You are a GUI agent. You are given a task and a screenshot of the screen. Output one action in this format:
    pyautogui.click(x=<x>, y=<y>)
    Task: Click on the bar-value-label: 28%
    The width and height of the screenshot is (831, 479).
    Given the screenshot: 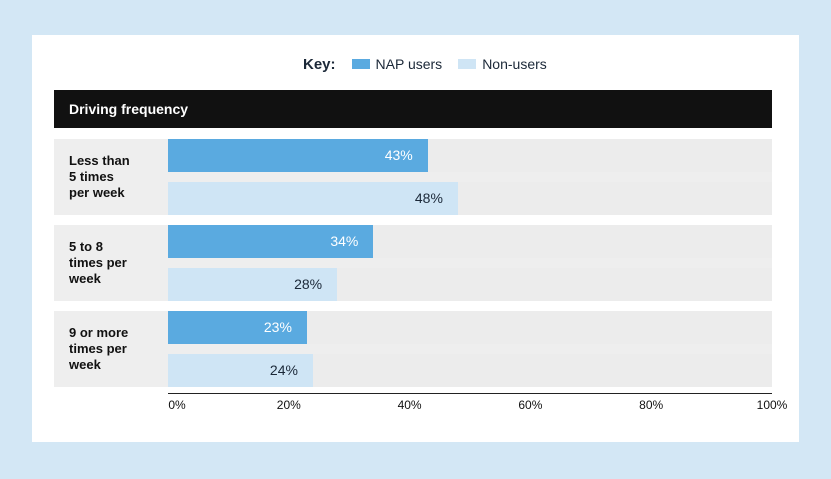 What is the action you would take?
    pyautogui.click(x=308, y=284)
    